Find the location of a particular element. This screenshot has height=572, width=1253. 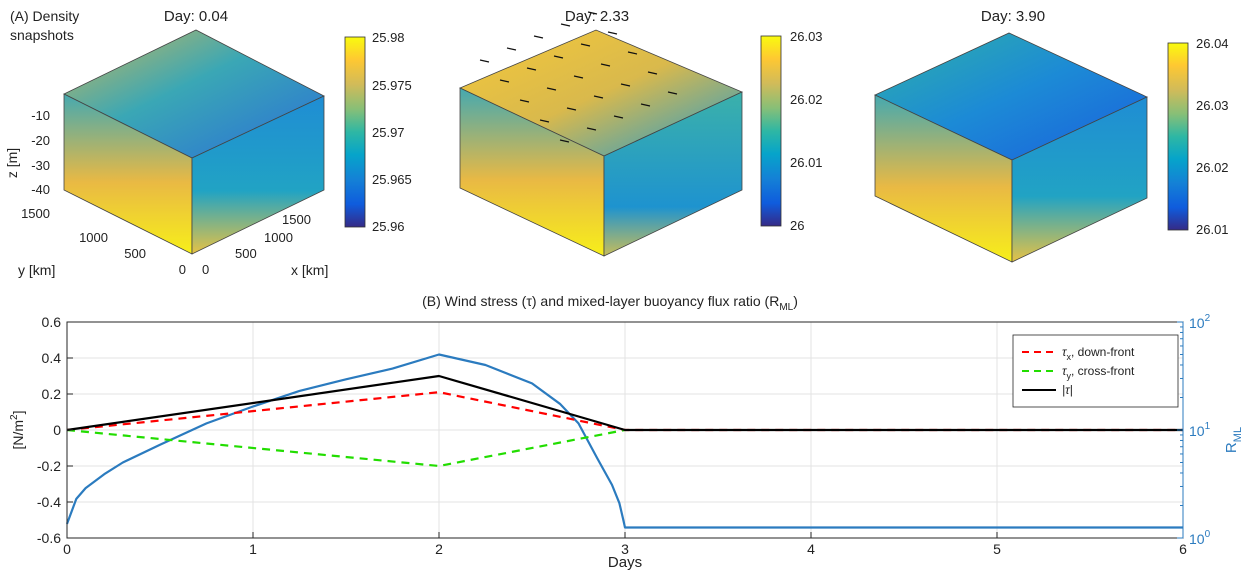

y-axis-ticks: 0.6 0.4 0.2 0 -0.2 -0.4 -0.6 is located at coordinates (55, 430).